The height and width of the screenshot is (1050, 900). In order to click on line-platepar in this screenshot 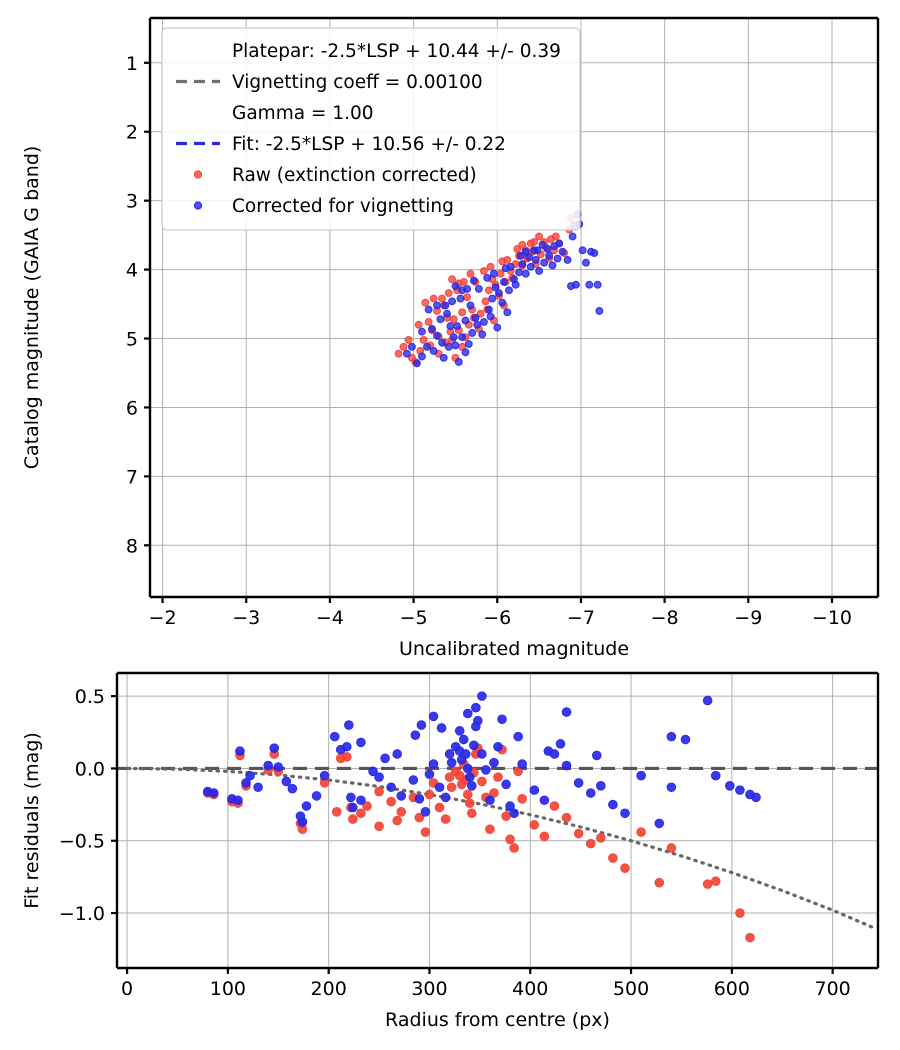, I will do `click(514, 1041)`.